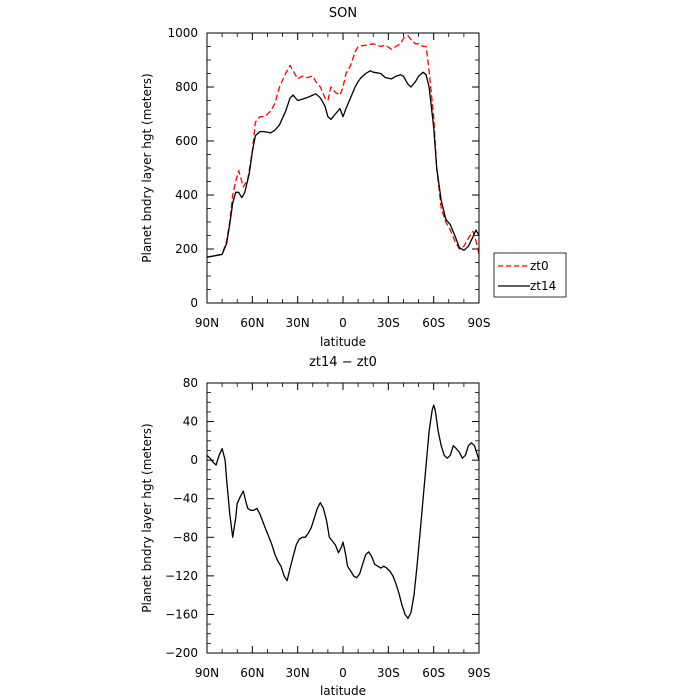  I want to click on bottom-y-tick-label: −80, so click(185, 537).